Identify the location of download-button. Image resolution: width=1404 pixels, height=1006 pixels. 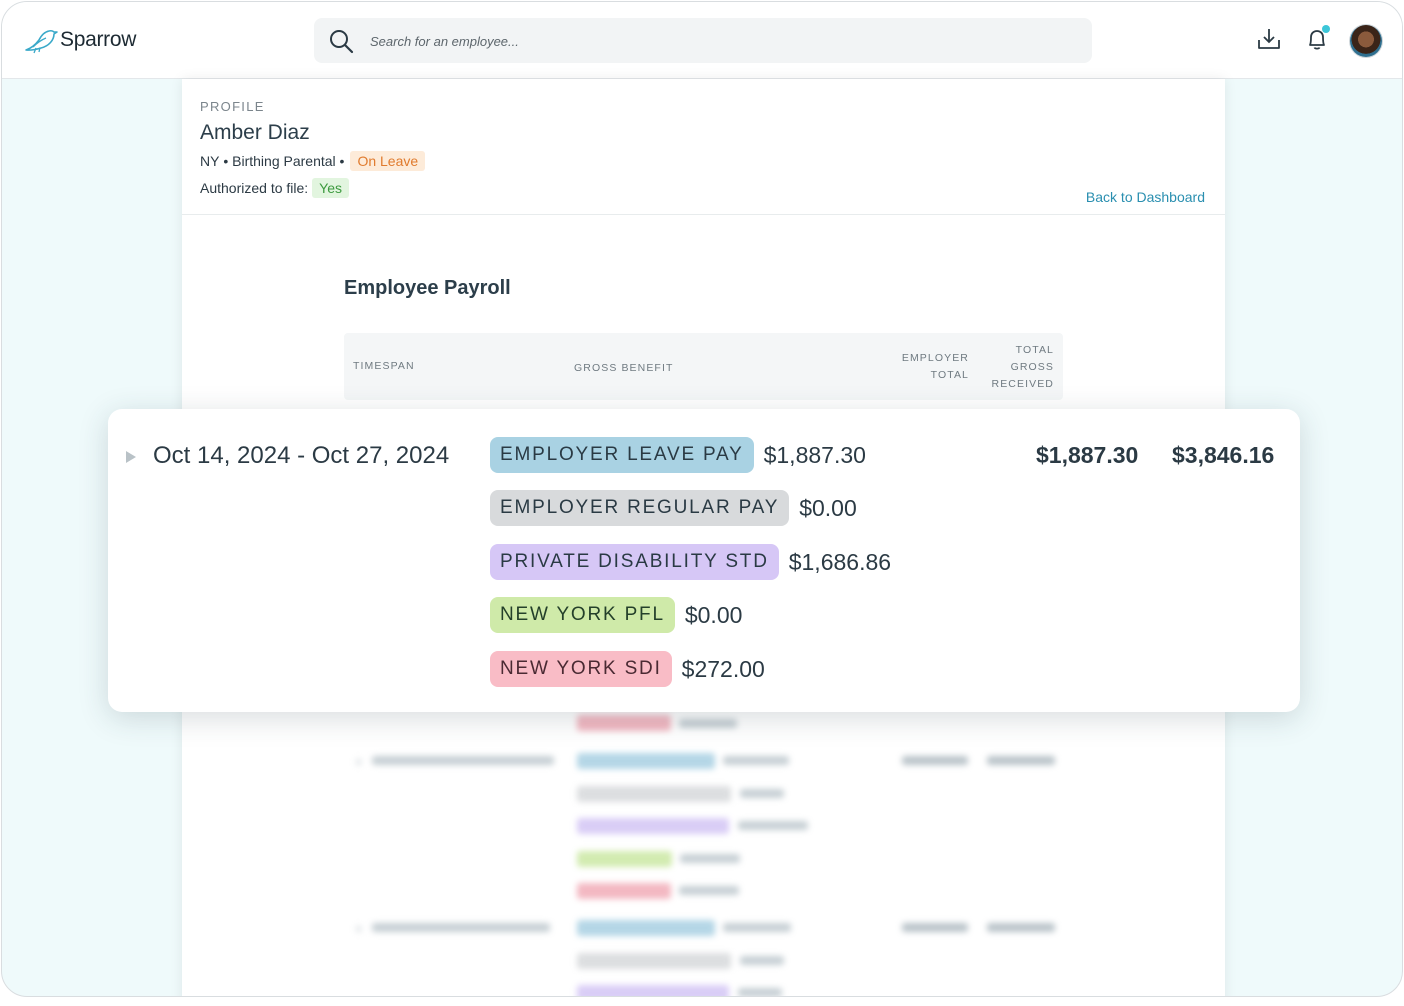
(1269, 39).